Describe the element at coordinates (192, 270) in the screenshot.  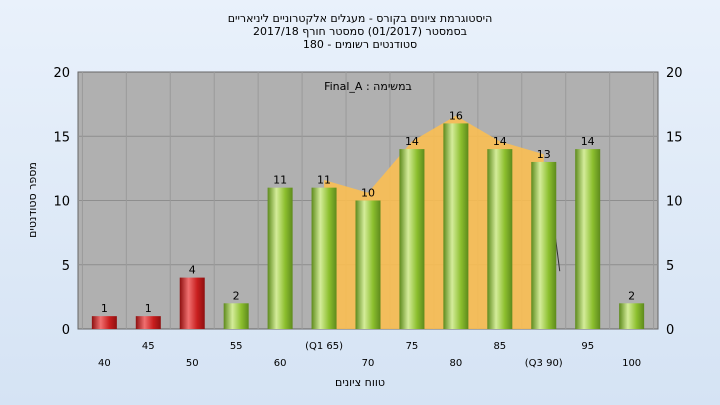
I see `bar-value-label: 4` at that location.